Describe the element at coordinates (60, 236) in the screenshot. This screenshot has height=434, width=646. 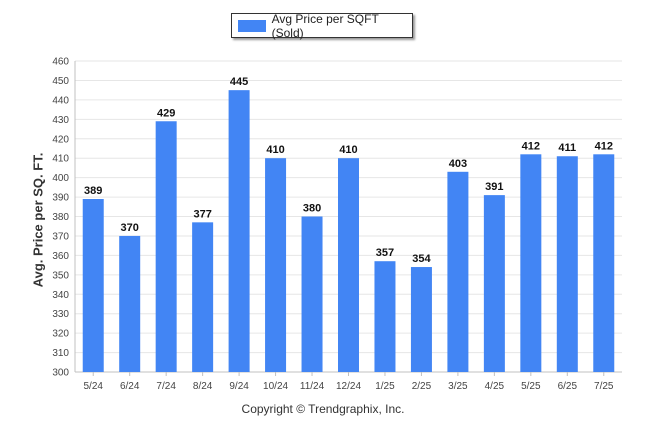
I see `y-tick-label: 370` at that location.